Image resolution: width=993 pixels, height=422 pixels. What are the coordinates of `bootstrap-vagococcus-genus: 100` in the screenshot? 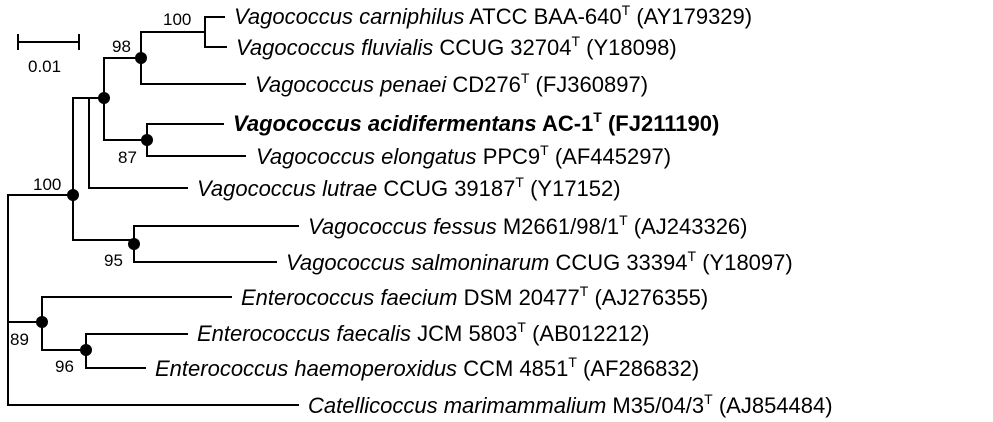 It's located at (47, 184).